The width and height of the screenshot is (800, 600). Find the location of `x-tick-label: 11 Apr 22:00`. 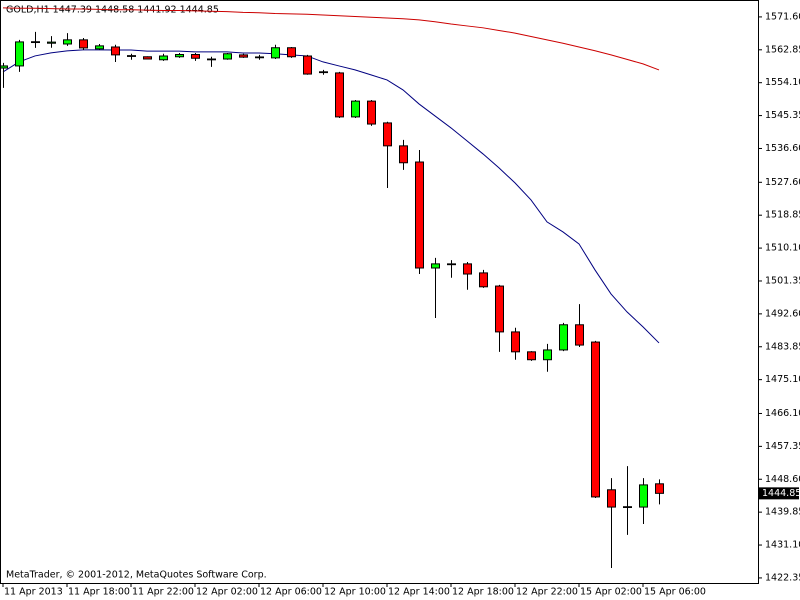

x-tick-label: 11 Apr 22:00 is located at coordinates (163, 592).